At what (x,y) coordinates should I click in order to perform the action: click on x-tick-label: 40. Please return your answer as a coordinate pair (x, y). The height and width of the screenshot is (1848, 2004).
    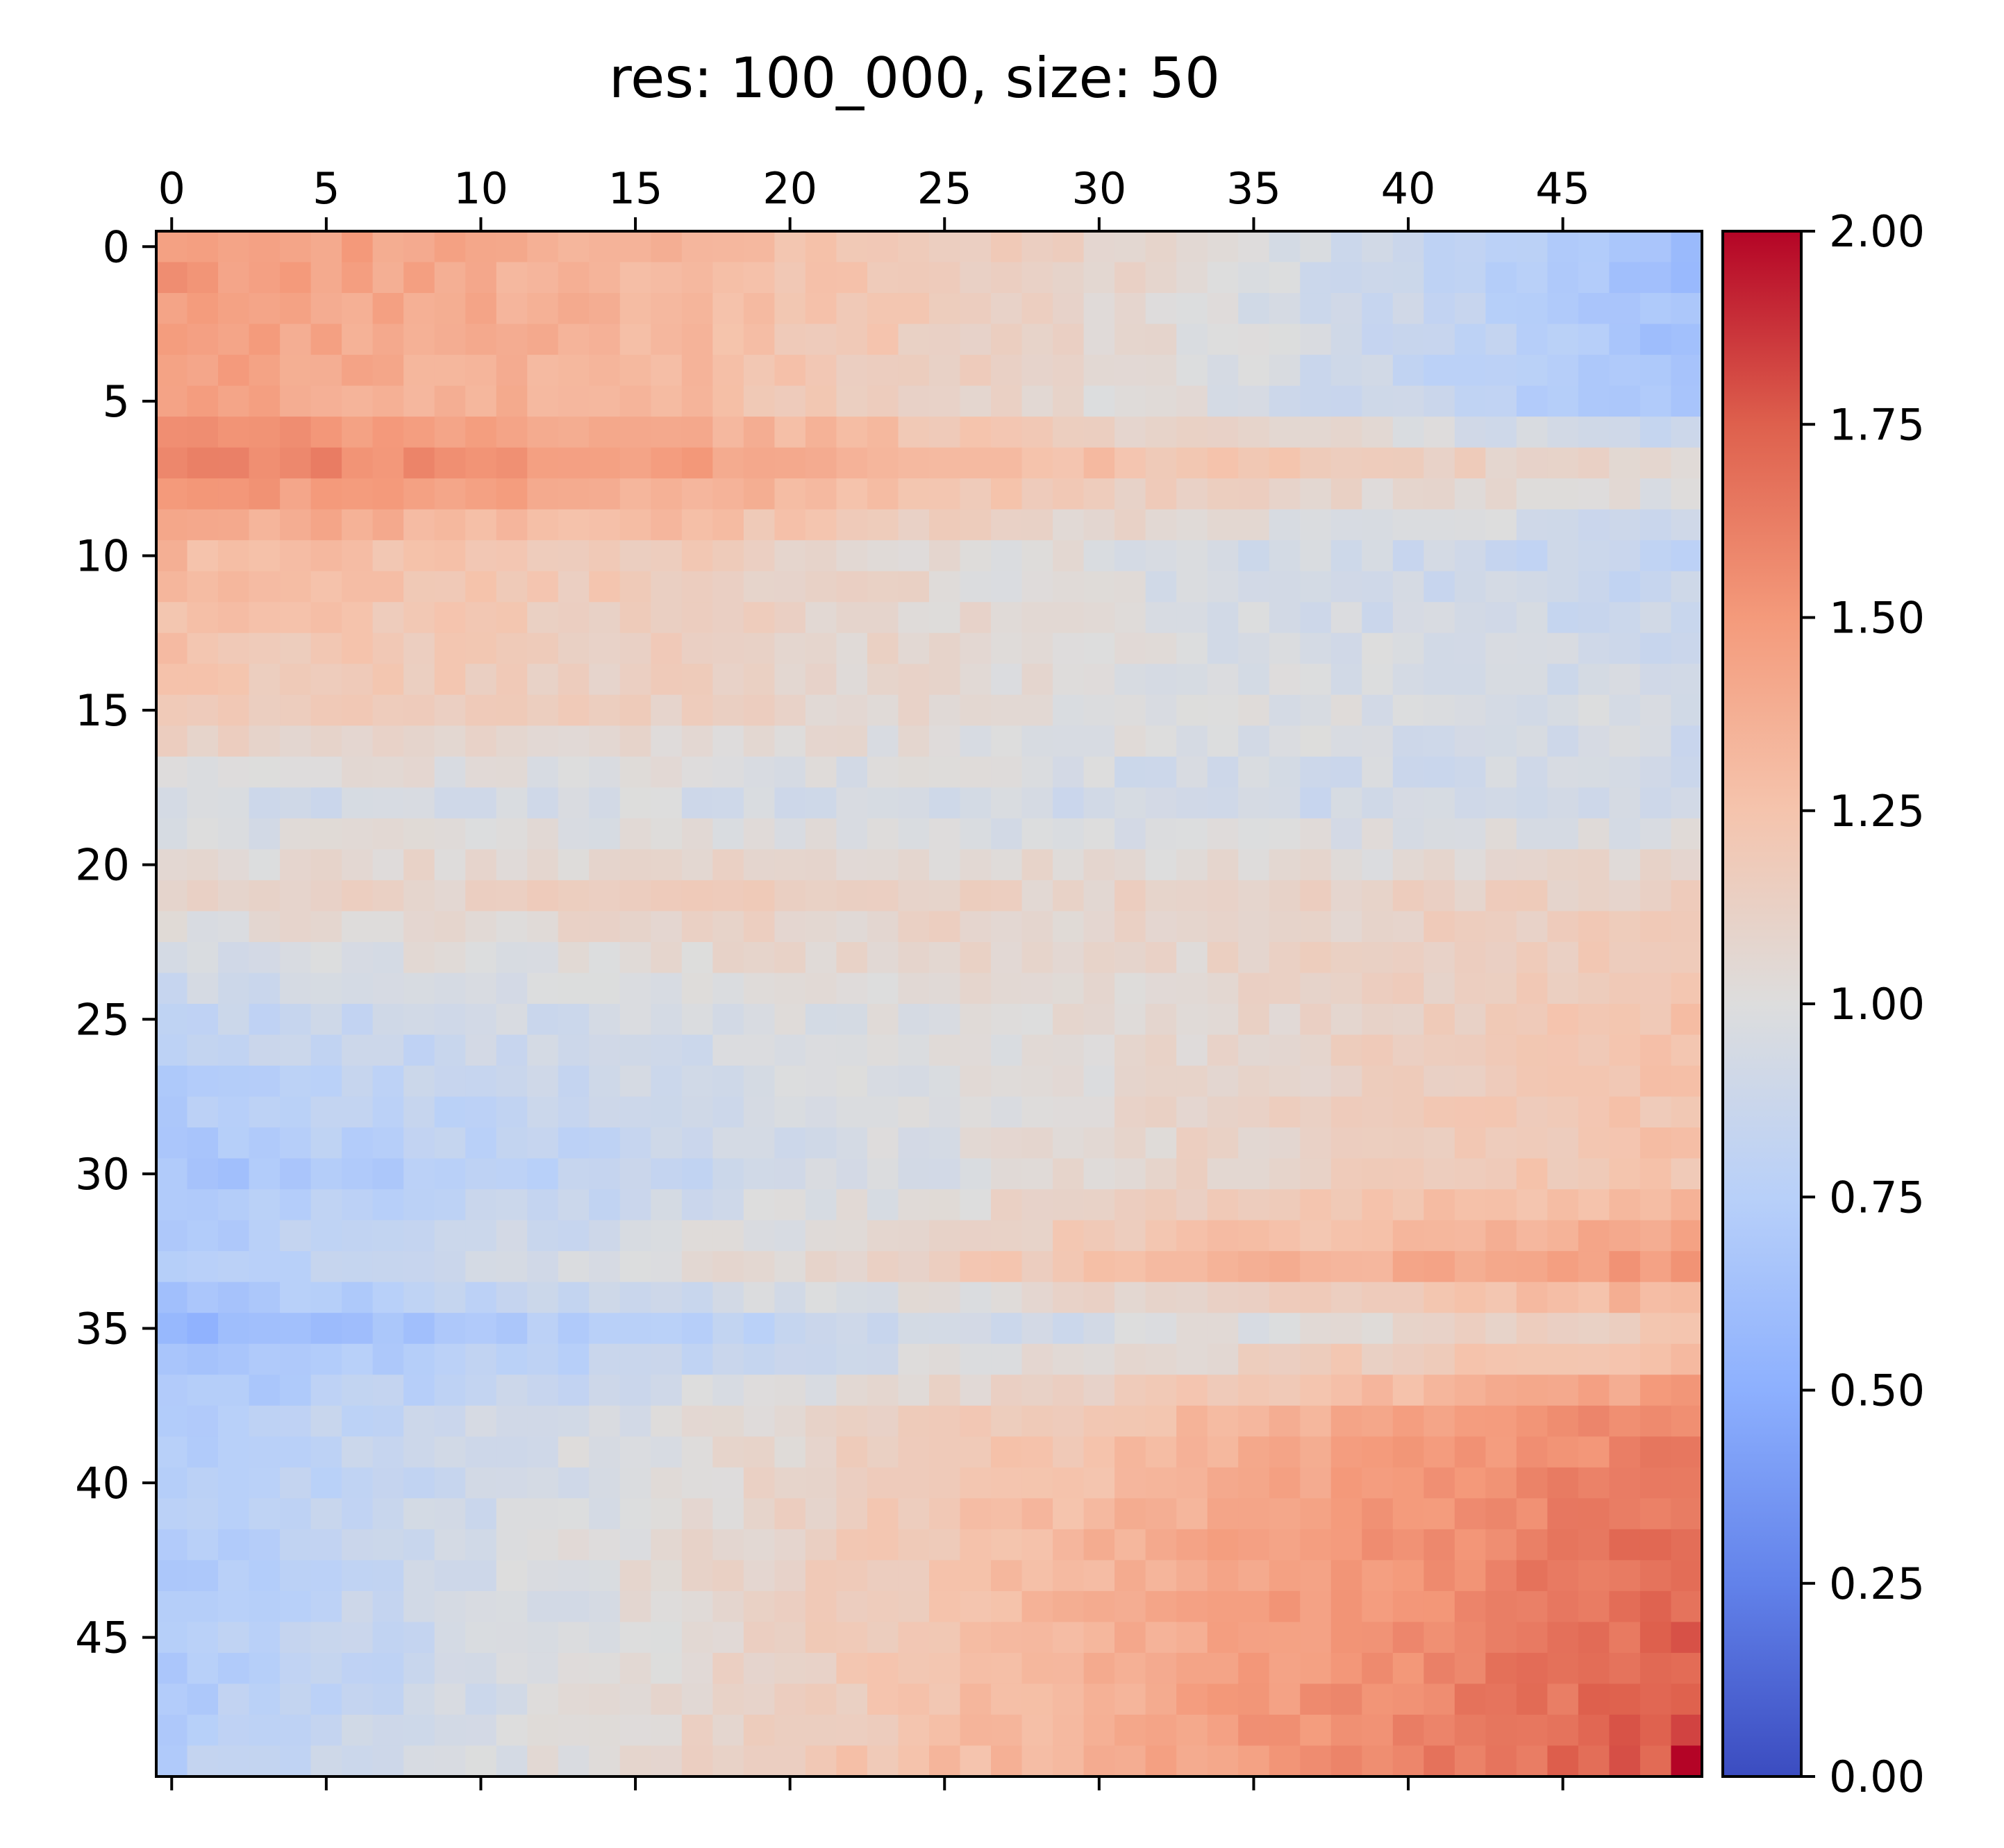
    Looking at the image, I should click on (1408, 189).